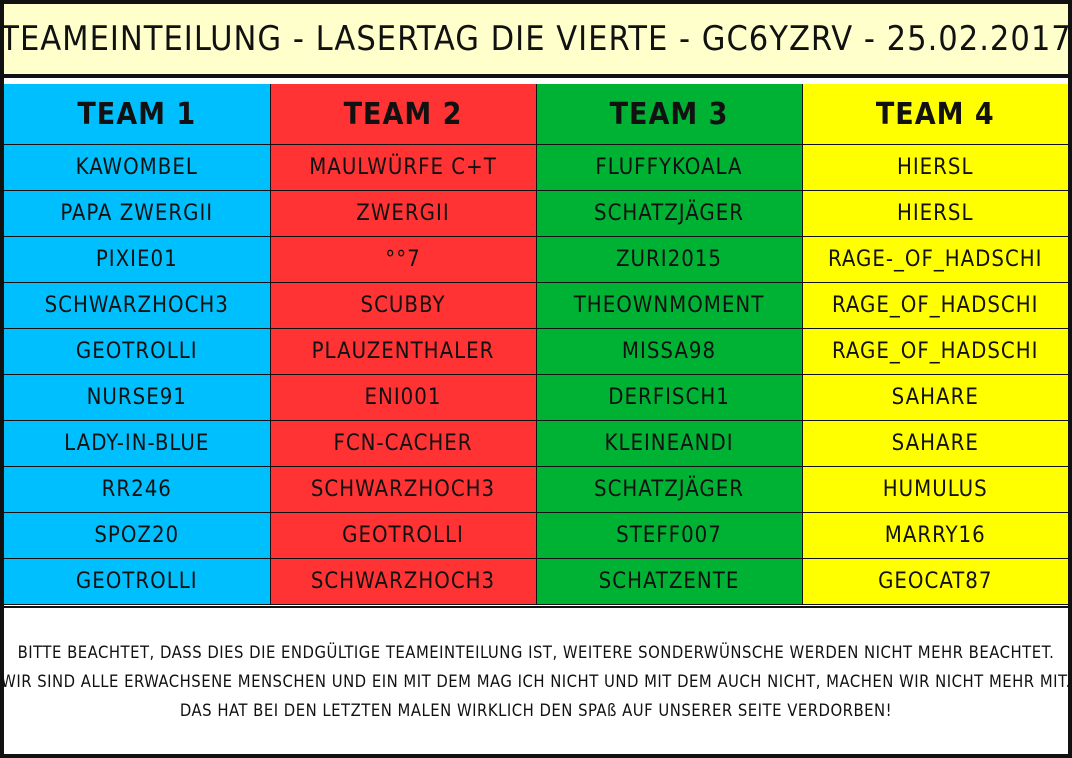  I want to click on team-3-member: DERFISCH1, so click(669, 397).